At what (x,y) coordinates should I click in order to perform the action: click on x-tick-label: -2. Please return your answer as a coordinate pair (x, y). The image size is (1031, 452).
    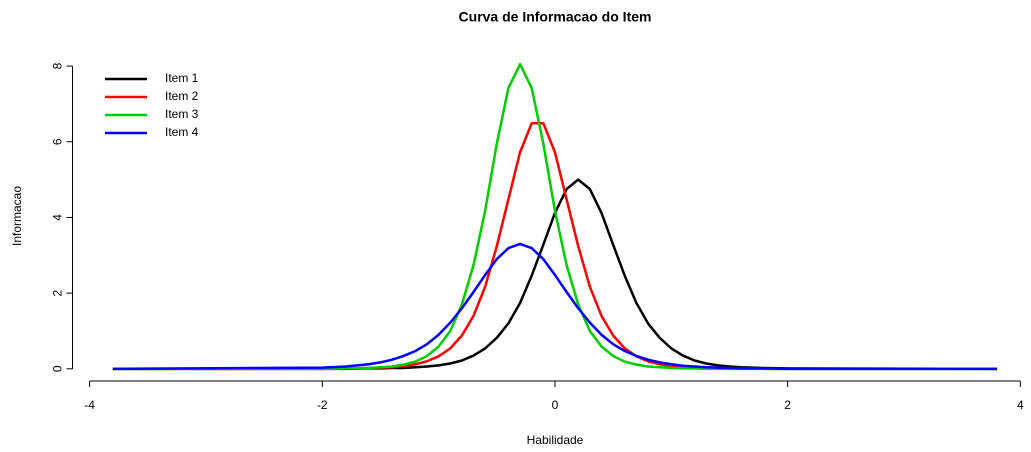
    Looking at the image, I should click on (322, 405).